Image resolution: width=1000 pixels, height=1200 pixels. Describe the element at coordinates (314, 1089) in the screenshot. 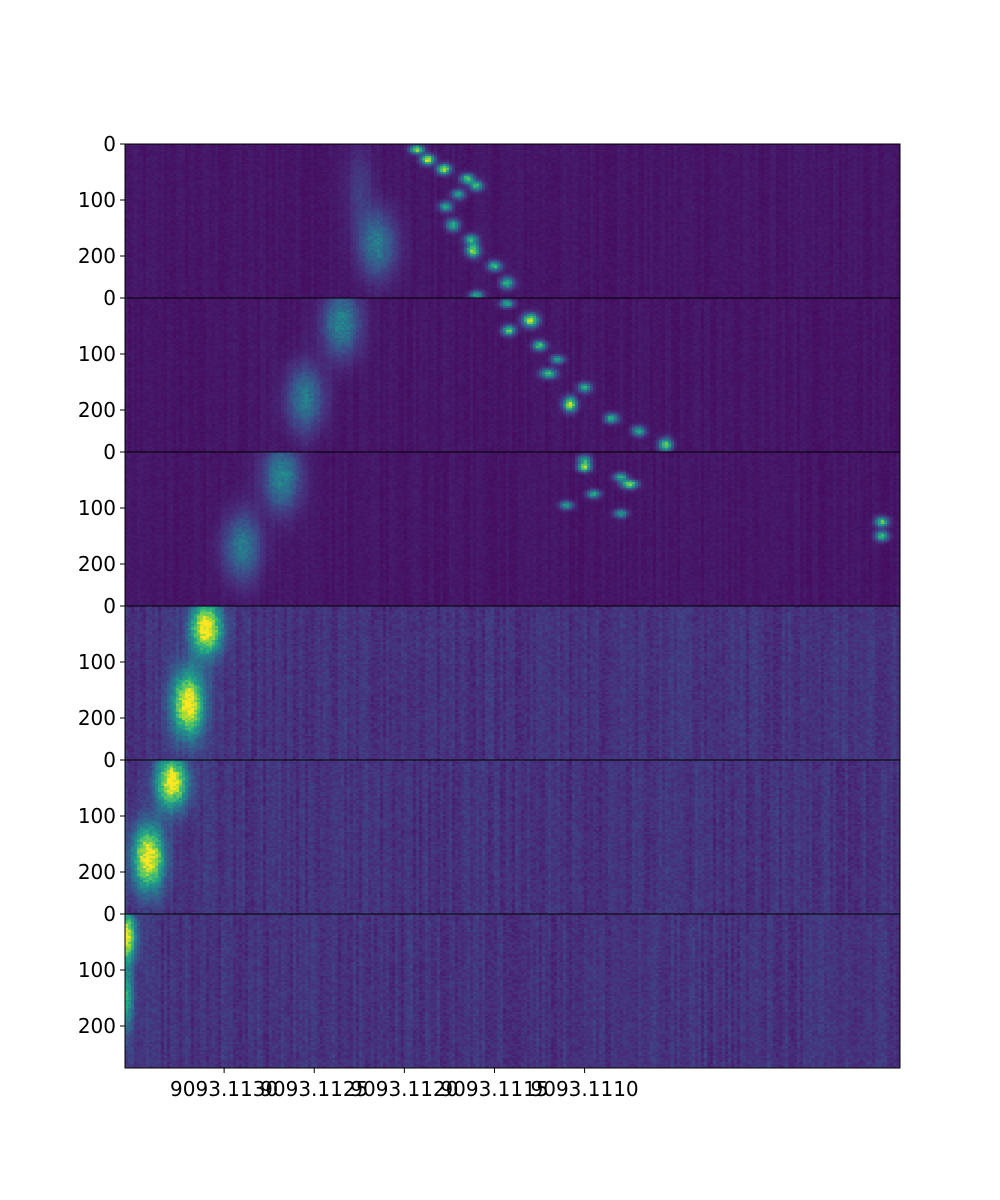

I see `x-tick-label: 9093.1125` at that location.